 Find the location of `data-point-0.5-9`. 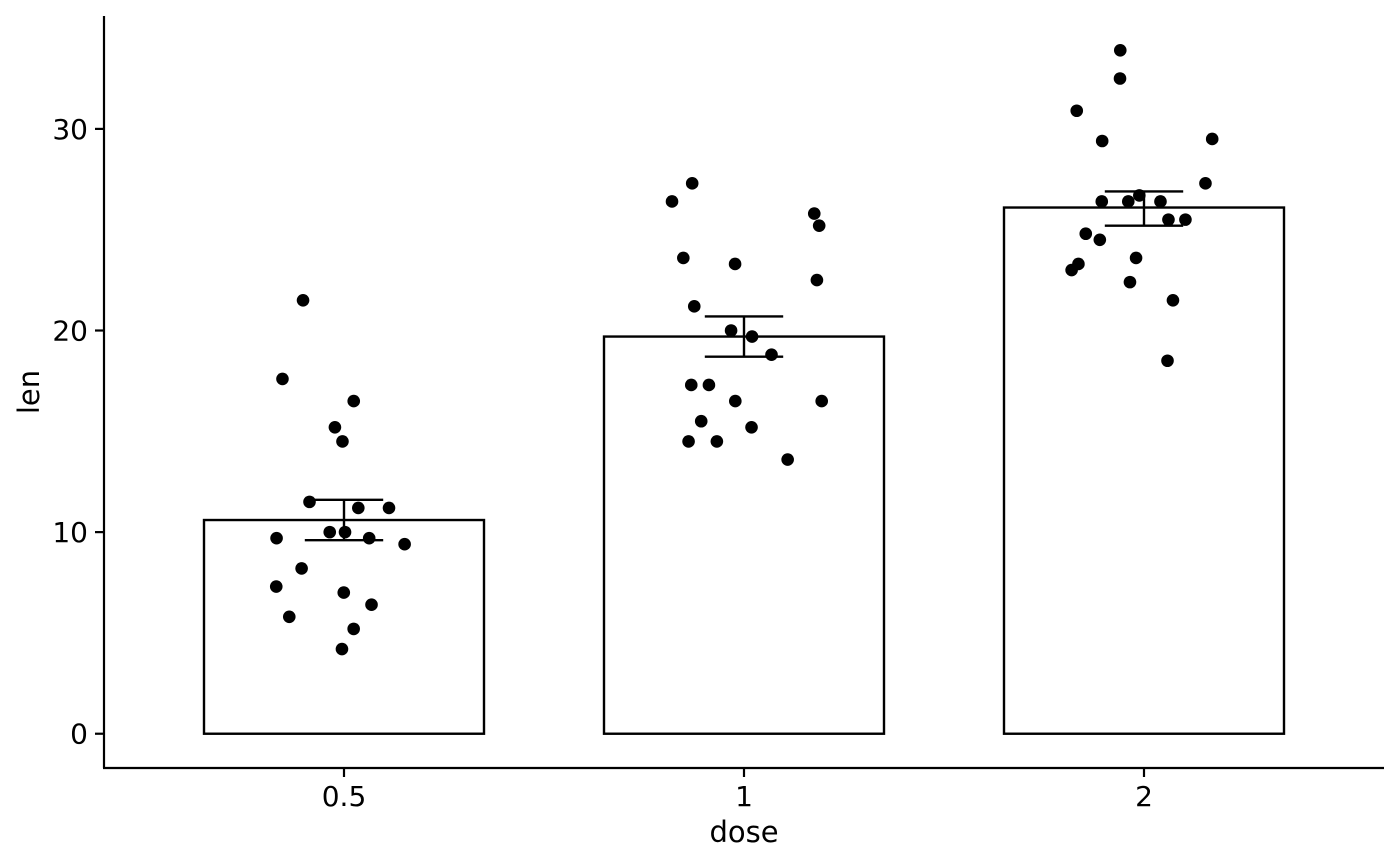

data-point-0.5-9 is located at coordinates (330, 532).